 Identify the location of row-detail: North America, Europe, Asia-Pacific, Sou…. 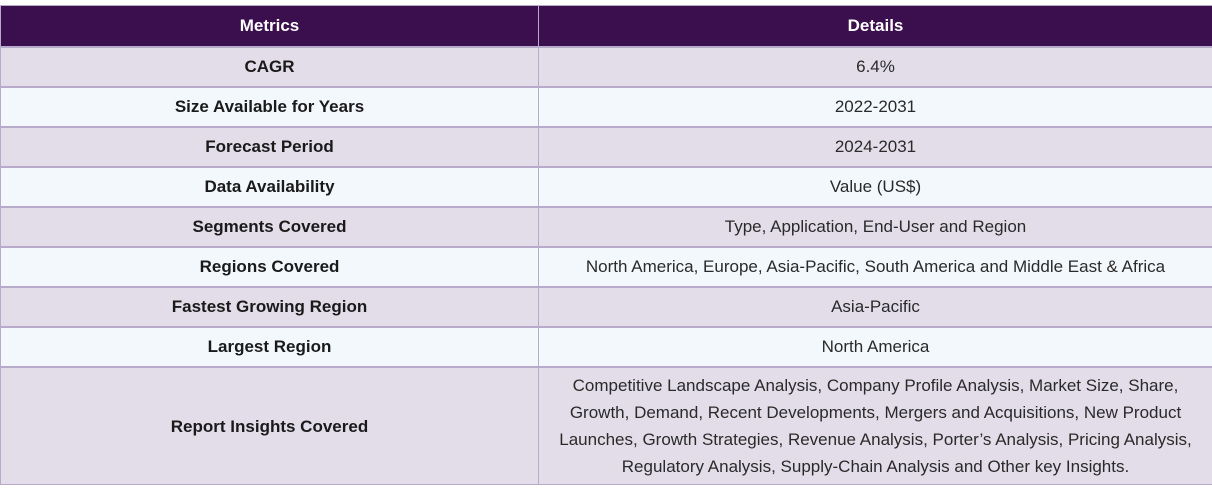
(875, 267).